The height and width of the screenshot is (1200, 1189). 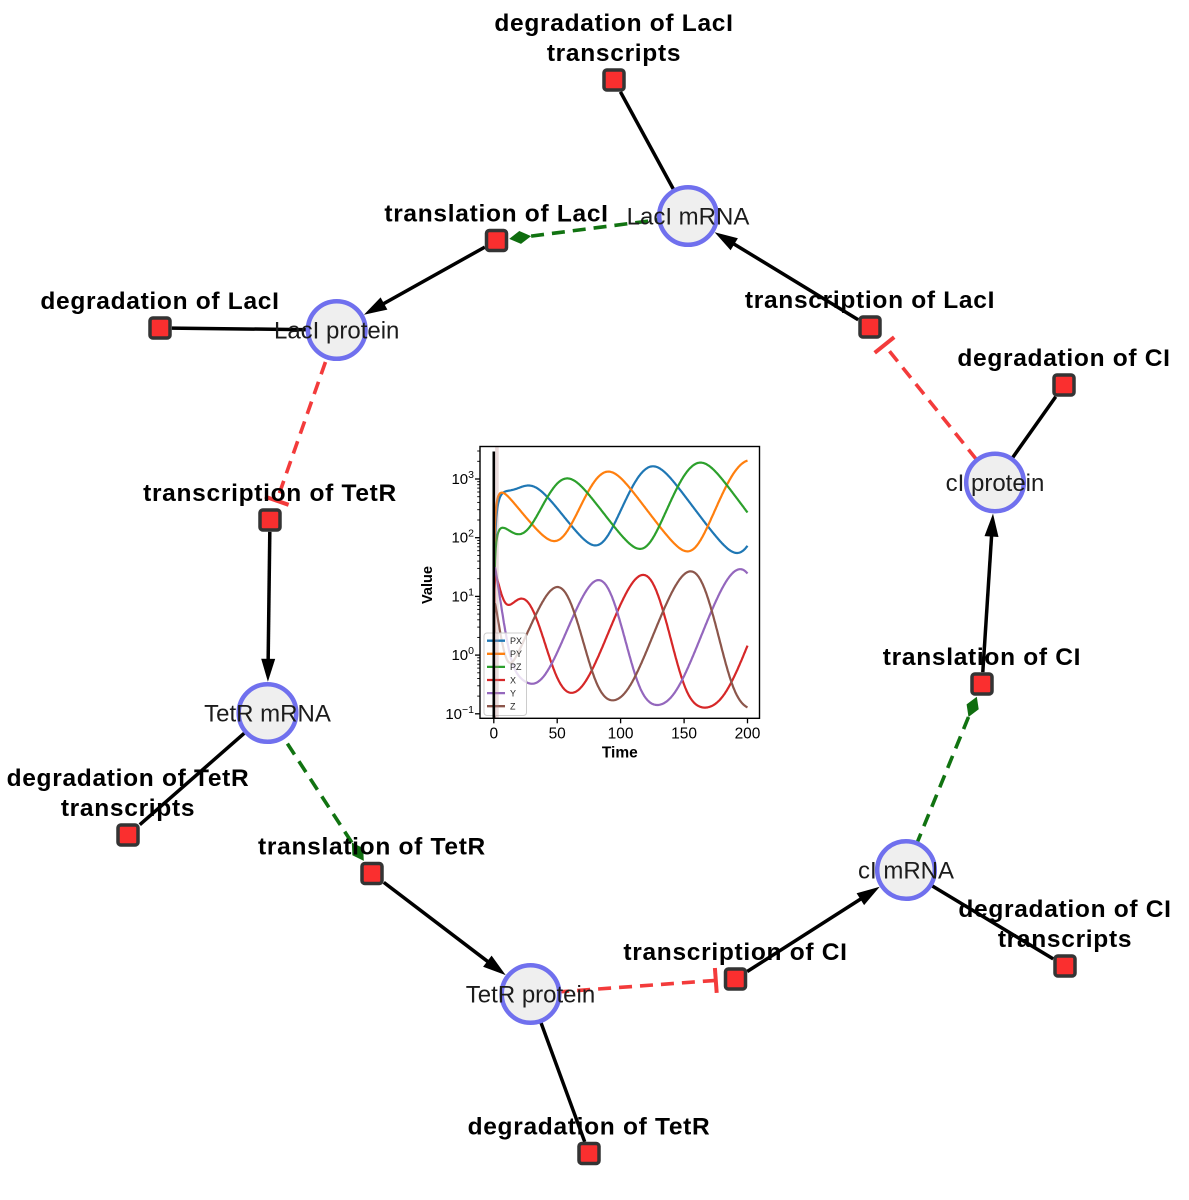 I want to click on svg-text: X, so click(x=513, y=680).